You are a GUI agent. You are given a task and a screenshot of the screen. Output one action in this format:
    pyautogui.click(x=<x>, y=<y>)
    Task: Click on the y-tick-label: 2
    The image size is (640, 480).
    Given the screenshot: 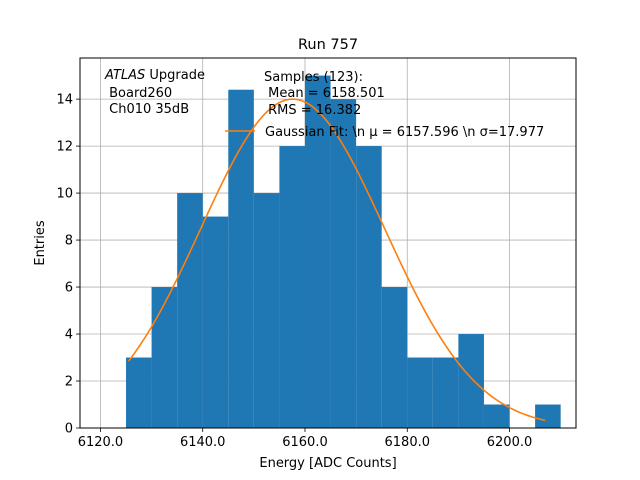 What is the action you would take?
    pyautogui.click(x=69, y=382)
    